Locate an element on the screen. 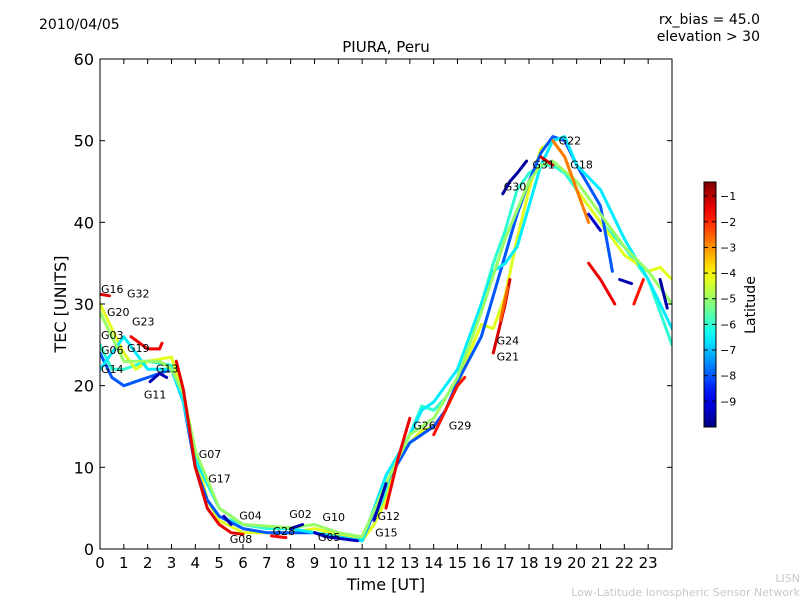 The image size is (800, 600). x-tick-label: 4 is located at coordinates (196, 563).